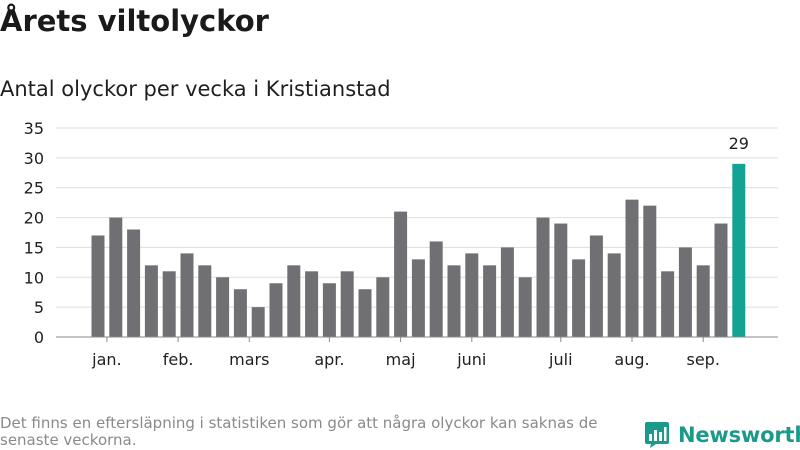 The image size is (800, 450). I want to click on y-tick-label: 15, so click(34, 247).